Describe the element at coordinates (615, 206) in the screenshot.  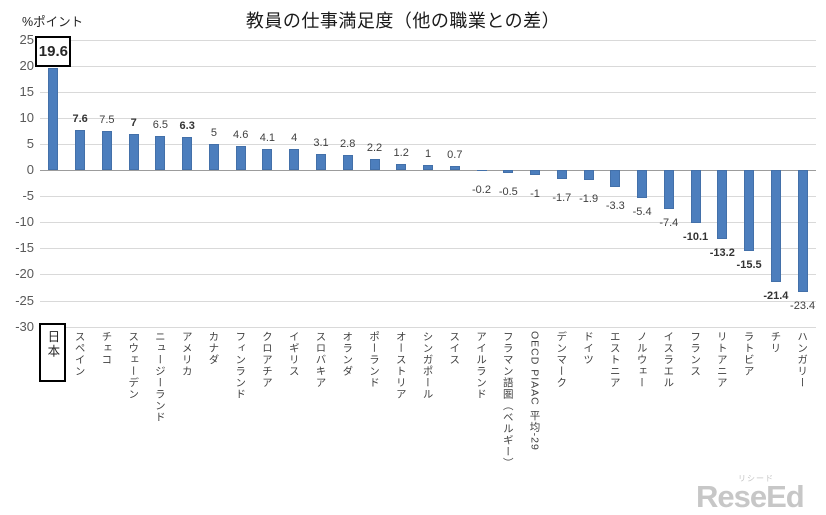
I see `bar-value-label: -3.3` at that location.